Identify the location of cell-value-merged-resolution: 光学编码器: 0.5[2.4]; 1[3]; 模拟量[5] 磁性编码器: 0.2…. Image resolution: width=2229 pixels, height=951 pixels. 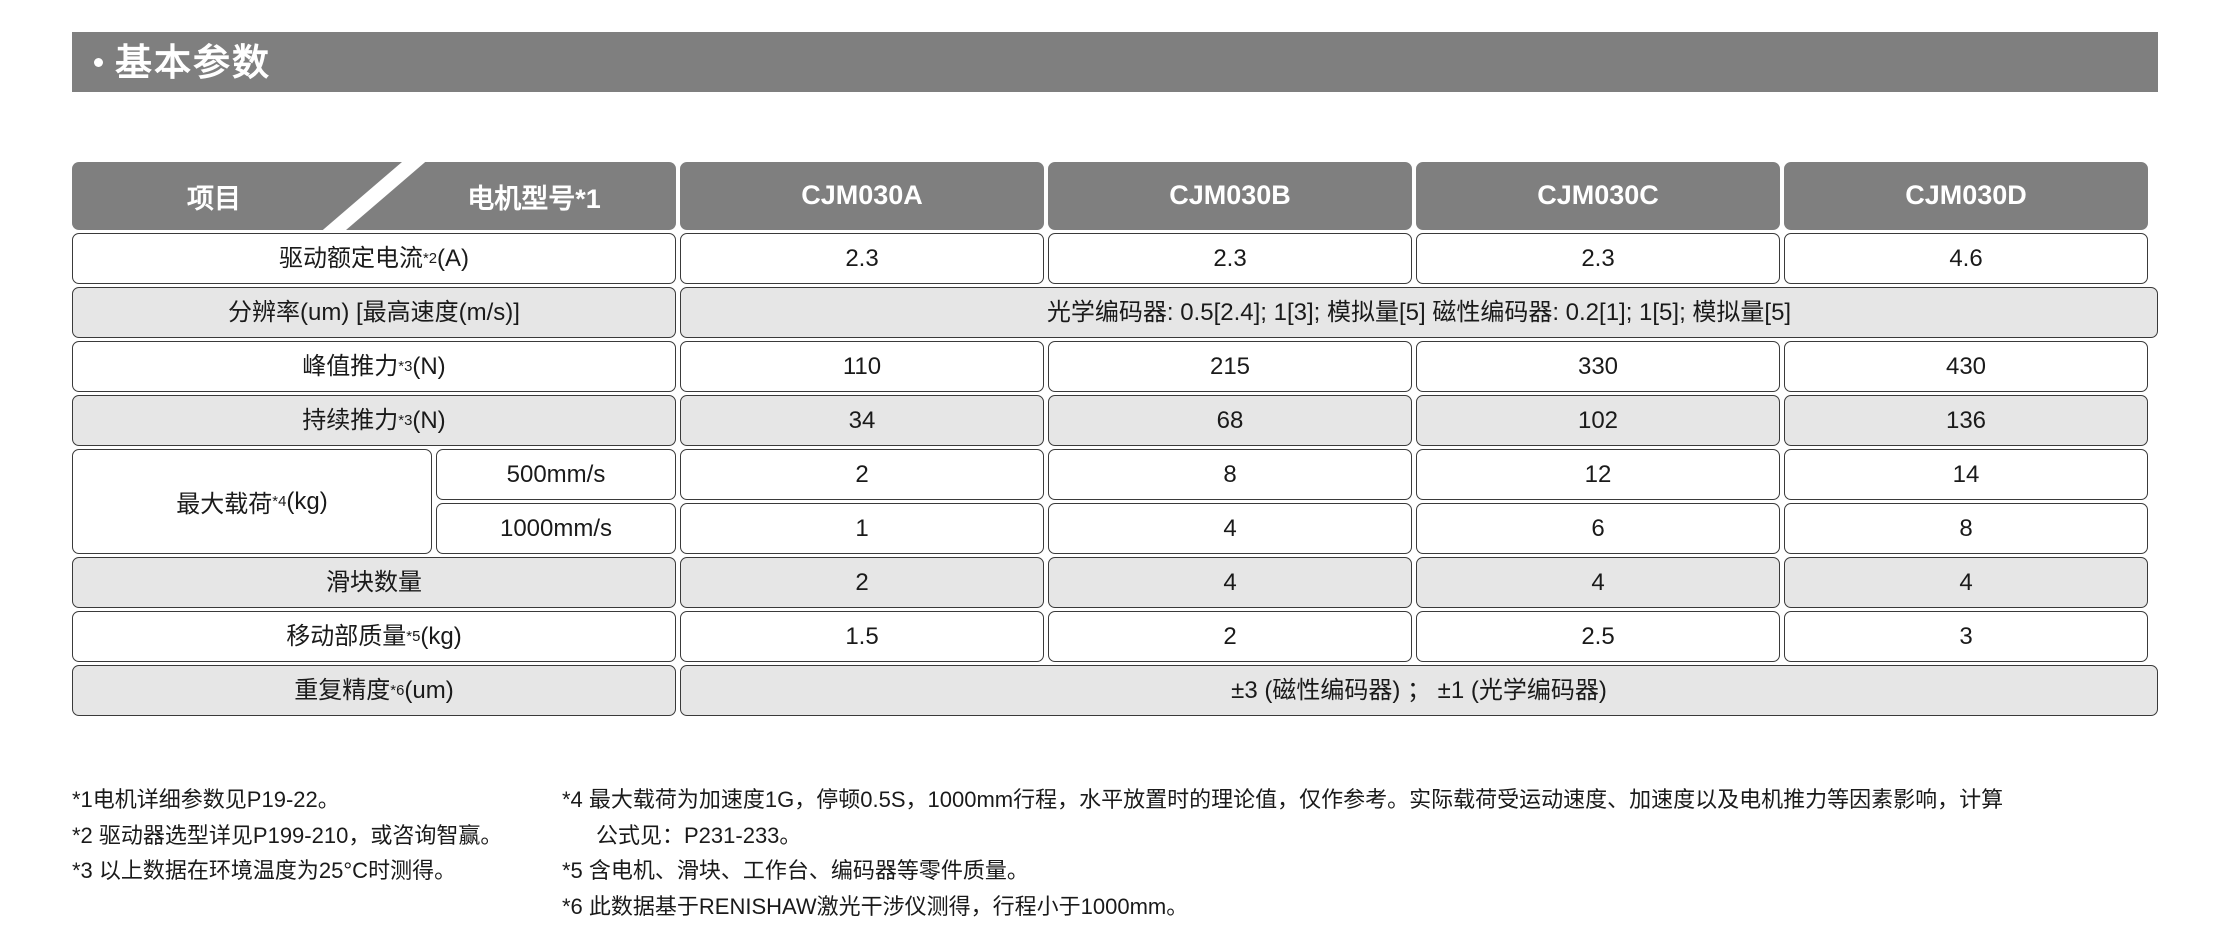
(1419, 312).